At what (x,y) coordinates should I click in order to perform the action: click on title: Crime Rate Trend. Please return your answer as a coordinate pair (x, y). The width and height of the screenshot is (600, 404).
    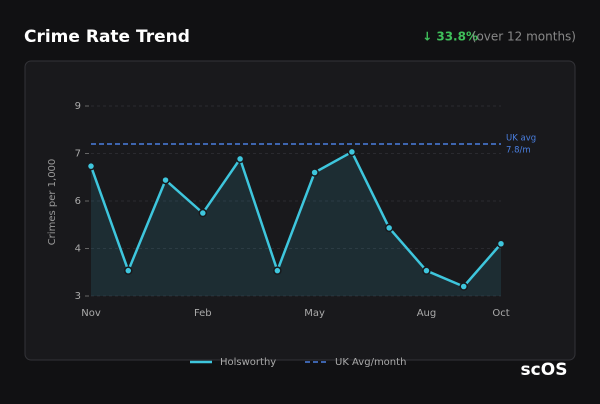
    Looking at the image, I should click on (107, 37).